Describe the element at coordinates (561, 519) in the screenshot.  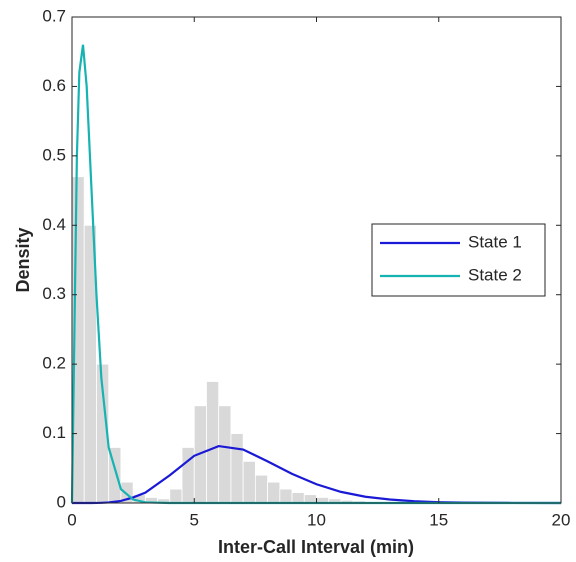
I see `x-tick-label: 20` at that location.